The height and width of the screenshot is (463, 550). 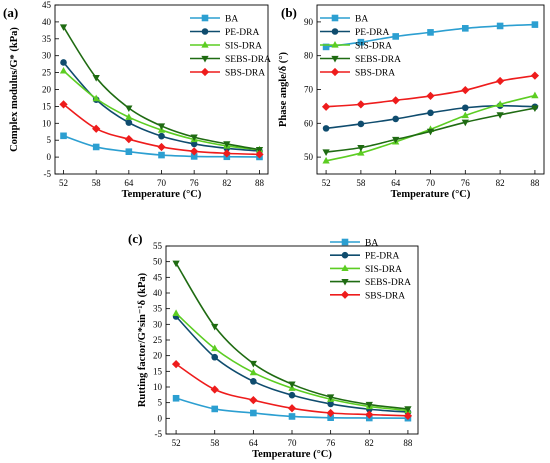 I want to click on y-tick-label: 5, so click(x=160, y=403).